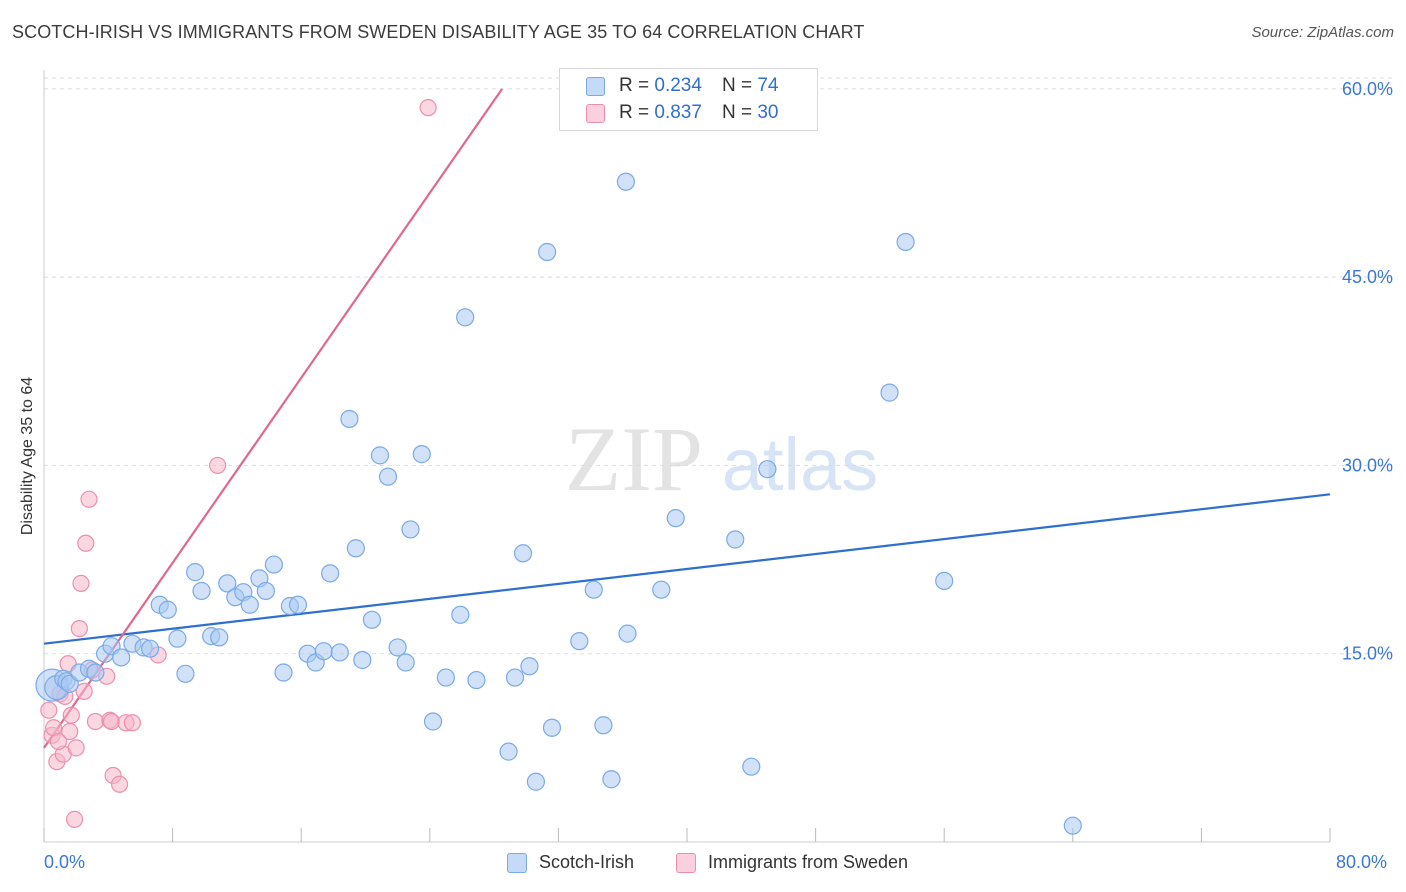 The image size is (1406, 892). I want to click on y-tick-label: 30.0%, so click(1367, 465).